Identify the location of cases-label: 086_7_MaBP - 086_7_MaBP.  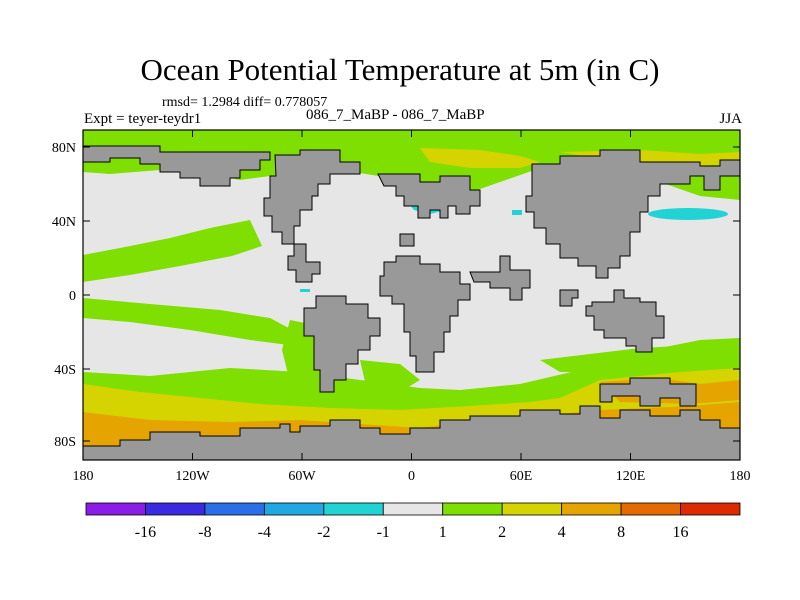
(395, 115).